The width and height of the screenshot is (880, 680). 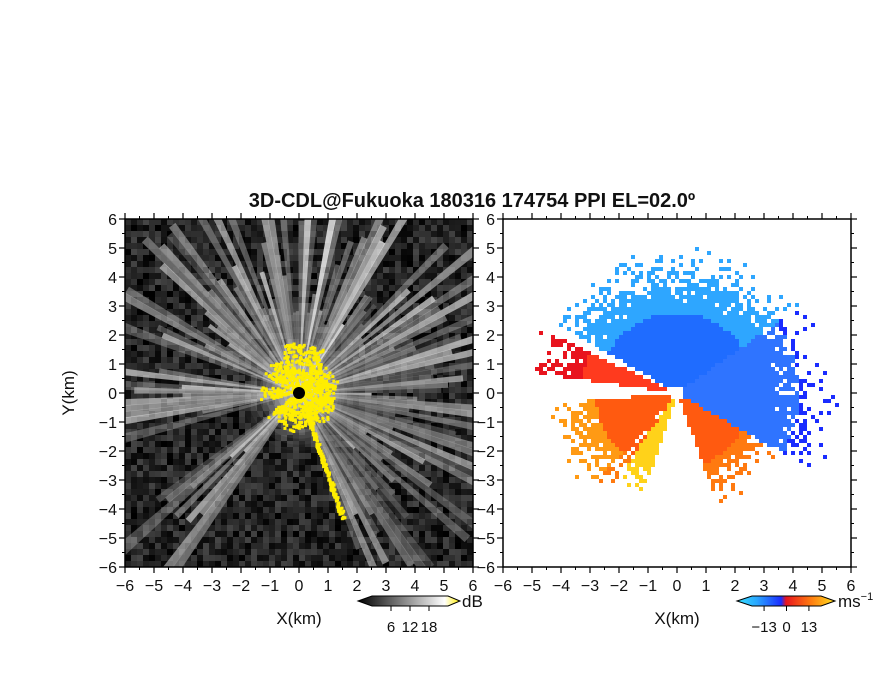 What do you see at coordinates (112, 394) in the screenshot?
I see `snr-ytick-label: 0` at bounding box center [112, 394].